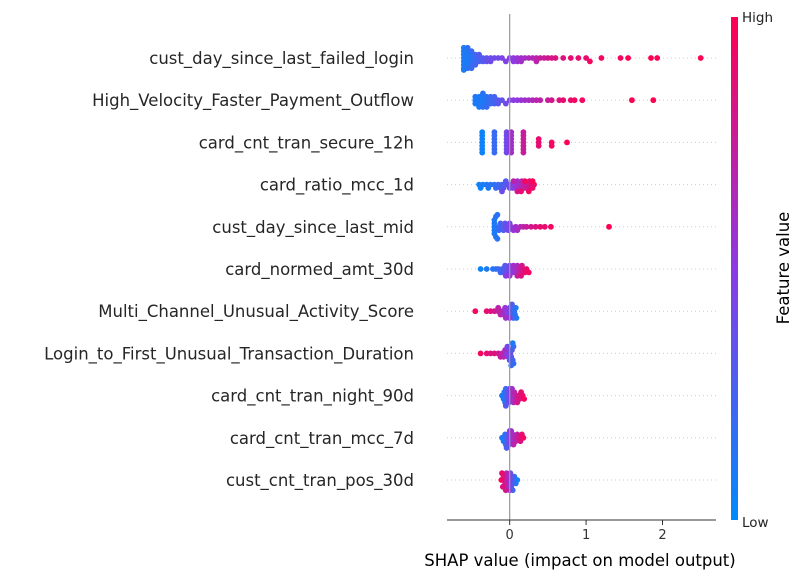 This screenshot has height=579, width=804. Describe the element at coordinates (313, 228) in the screenshot. I see `feature-label: cust_day_since_last_mid` at that location.